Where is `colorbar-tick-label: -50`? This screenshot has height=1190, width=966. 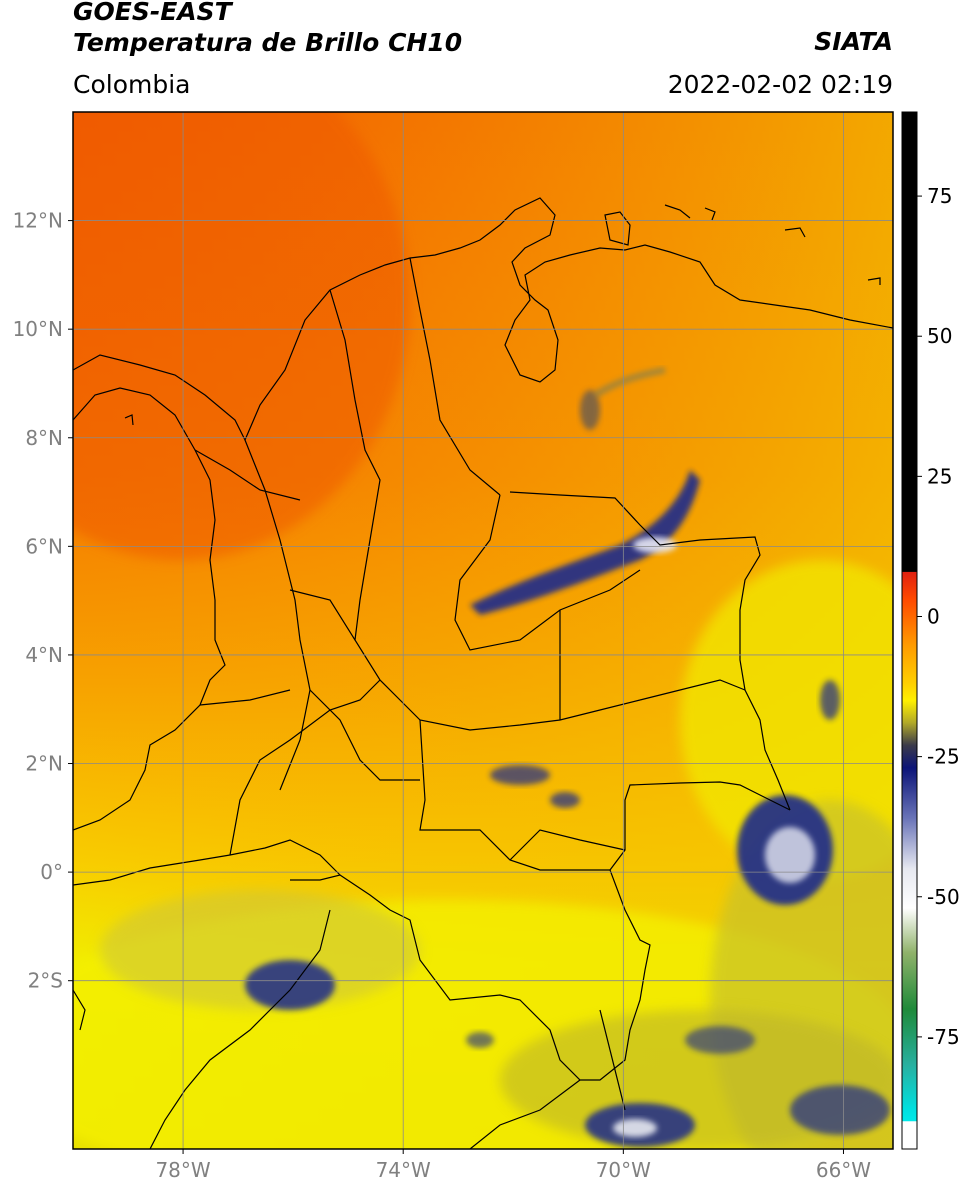
colorbar-tick-label: -50 is located at coordinates (943, 897).